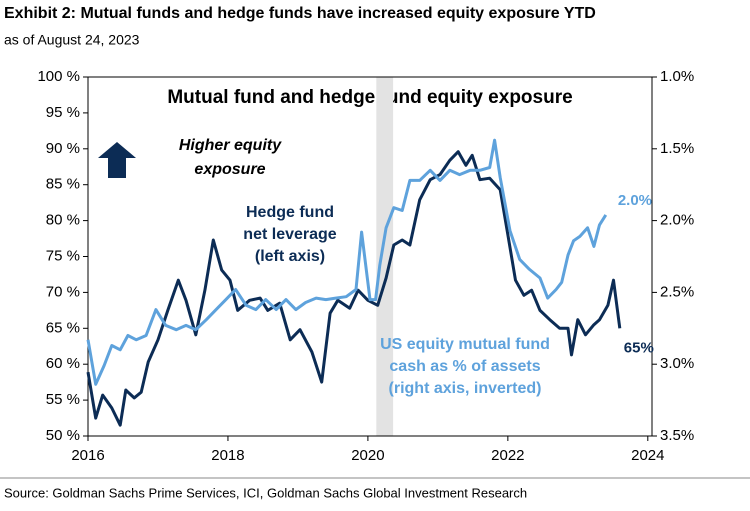 The width and height of the screenshot is (750, 511). Describe the element at coordinates (677, 291) in the screenshot. I see `y2-tick-label: 2.5%` at that location.